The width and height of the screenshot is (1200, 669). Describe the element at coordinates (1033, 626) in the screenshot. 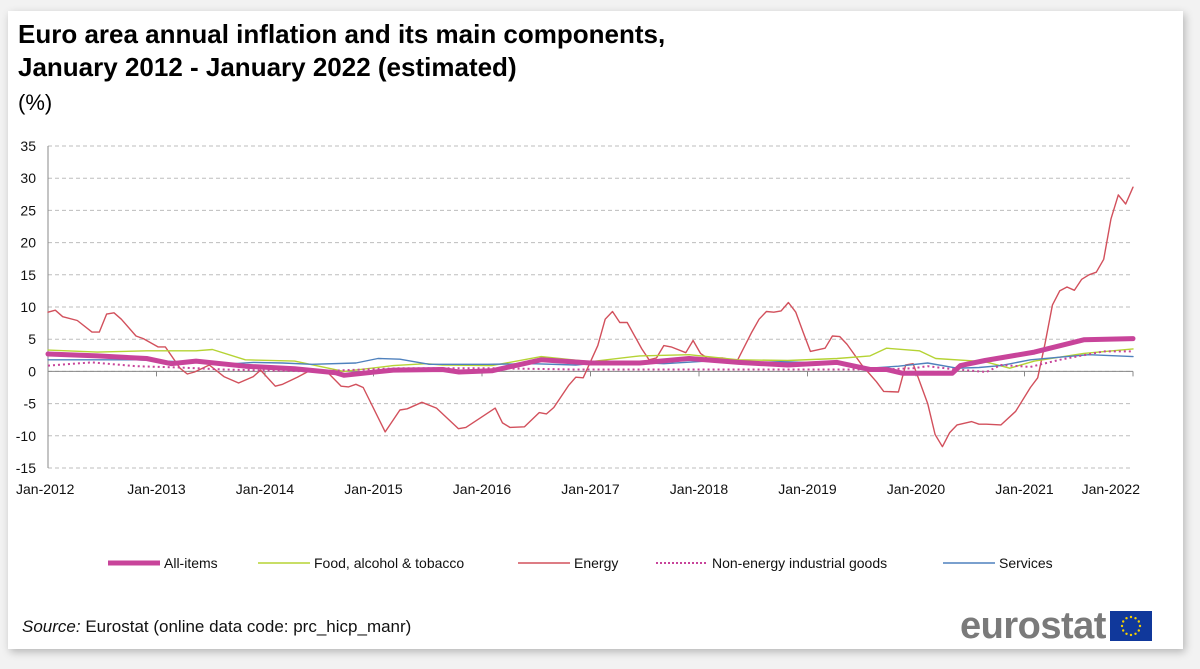

I see `eurostat-logo-text: eurostat` at that location.